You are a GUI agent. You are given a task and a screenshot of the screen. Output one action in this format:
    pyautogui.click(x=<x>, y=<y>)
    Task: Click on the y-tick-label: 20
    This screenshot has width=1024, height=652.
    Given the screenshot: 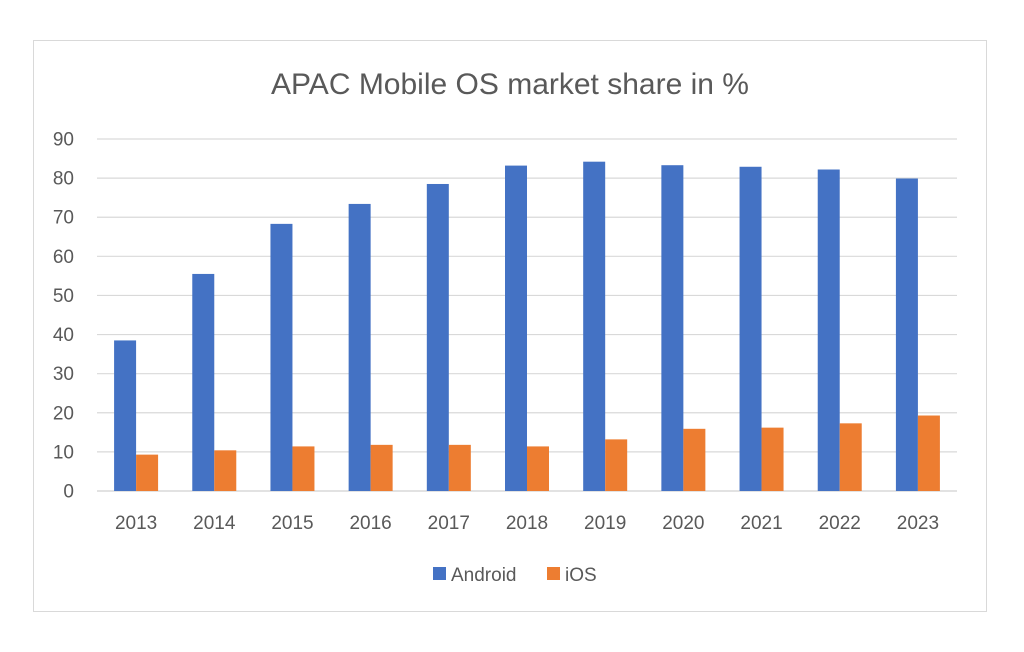 What is the action you would take?
    pyautogui.click(x=63, y=413)
    